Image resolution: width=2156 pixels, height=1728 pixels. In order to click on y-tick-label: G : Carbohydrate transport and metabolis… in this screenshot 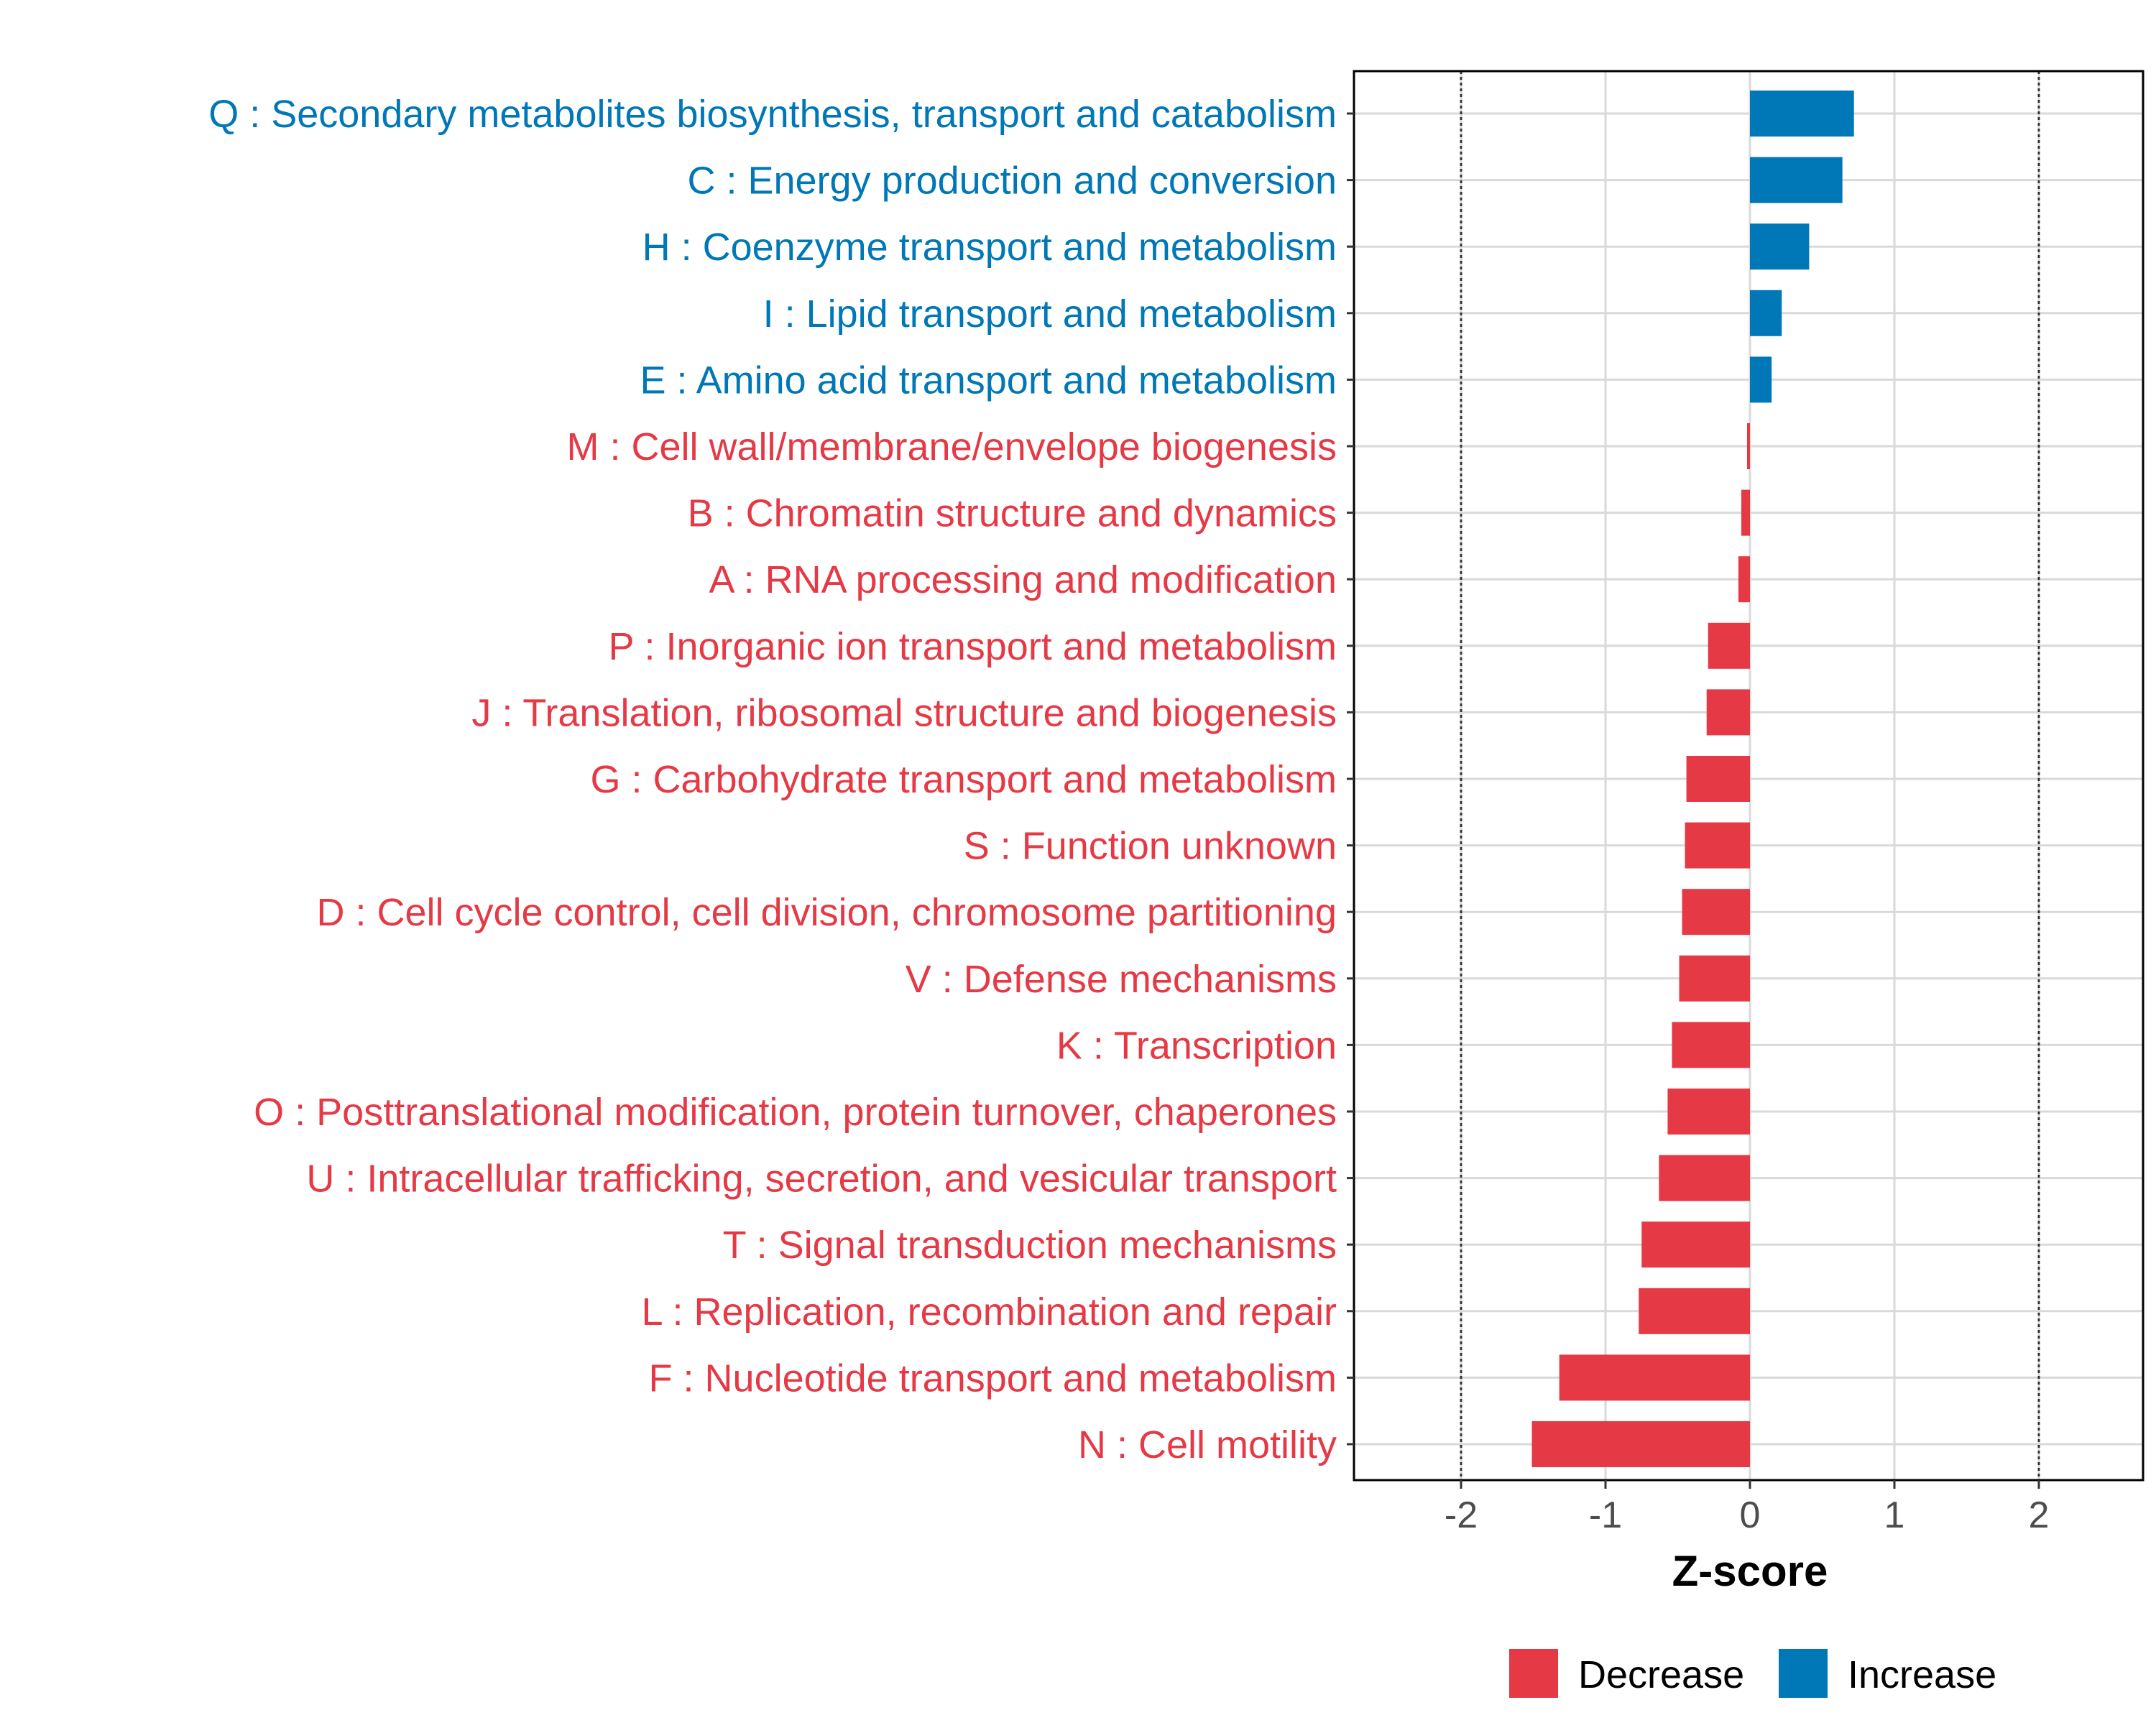, I will do `click(964, 780)`.